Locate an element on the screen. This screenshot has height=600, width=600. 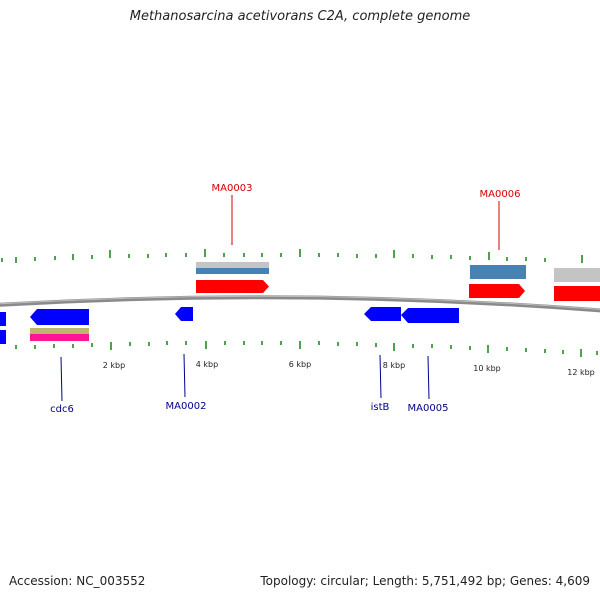
feature-MA0003-cds-arrow is located at coordinates (232, 286).